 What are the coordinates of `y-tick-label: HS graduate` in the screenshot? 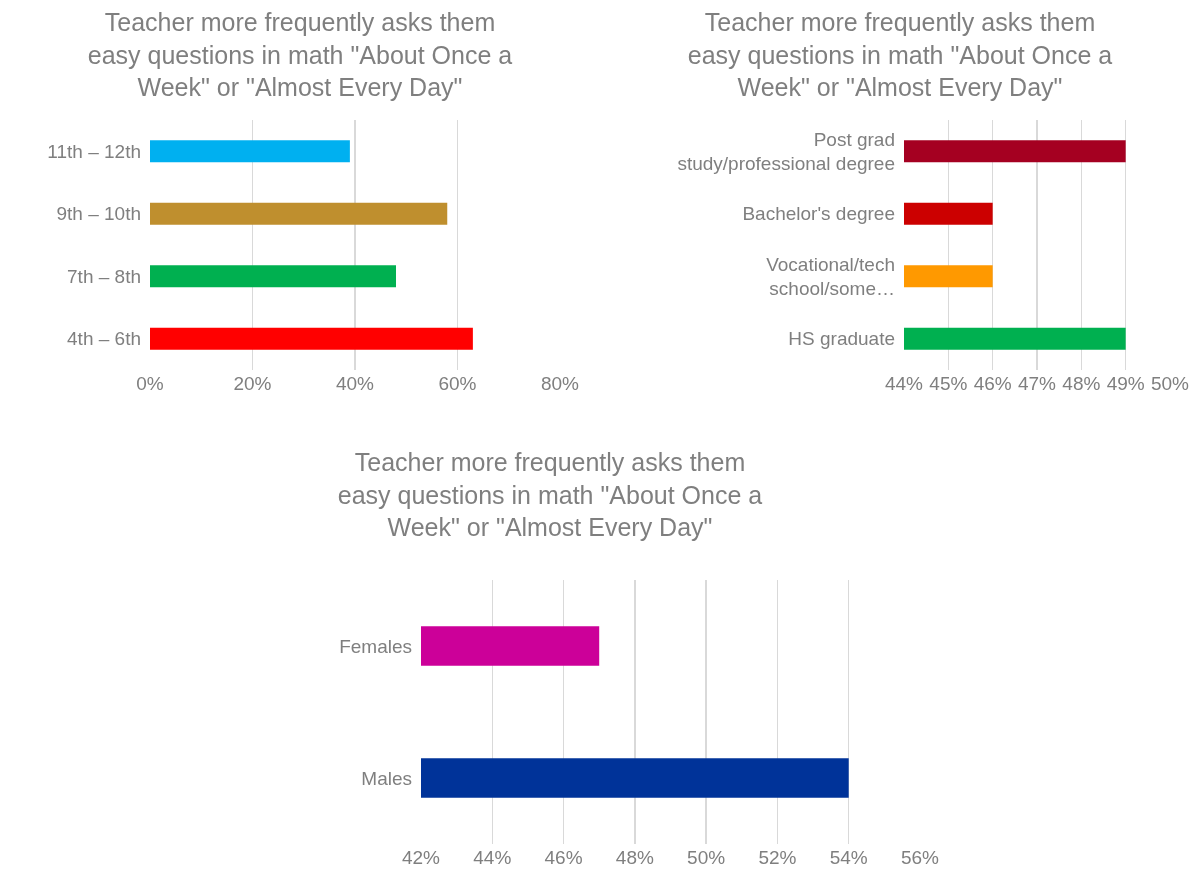 It's located at (841, 339).